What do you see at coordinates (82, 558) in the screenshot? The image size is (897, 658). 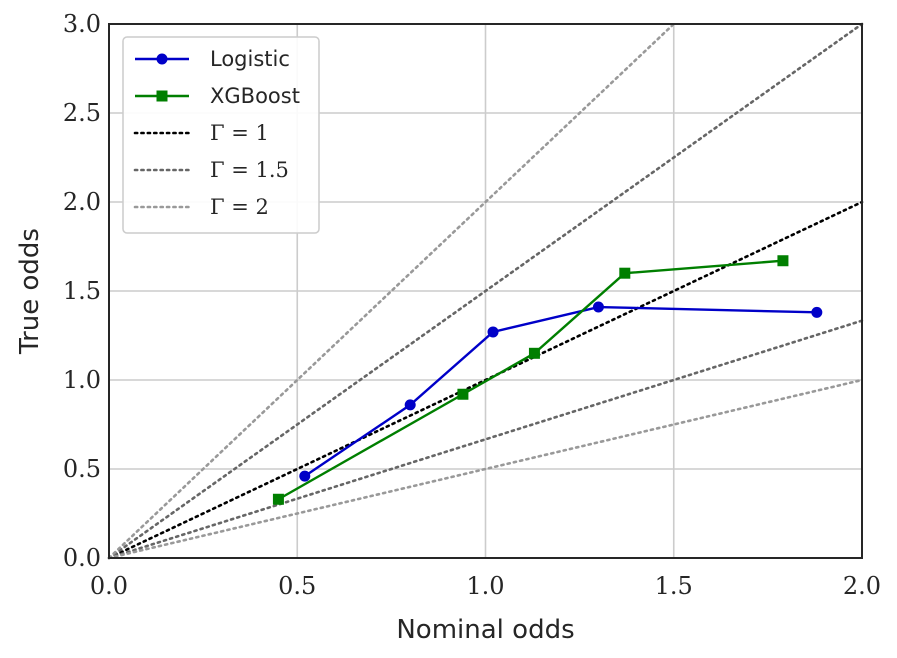 I see `y-tick-label-0: 0.0` at bounding box center [82, 558].